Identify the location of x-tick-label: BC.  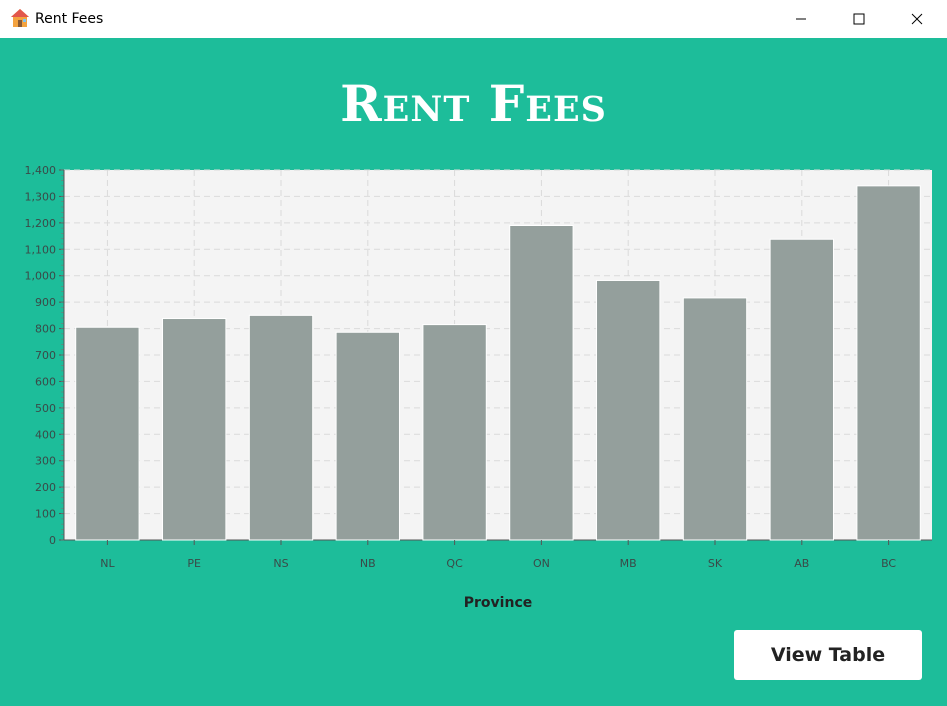
(888, 563).